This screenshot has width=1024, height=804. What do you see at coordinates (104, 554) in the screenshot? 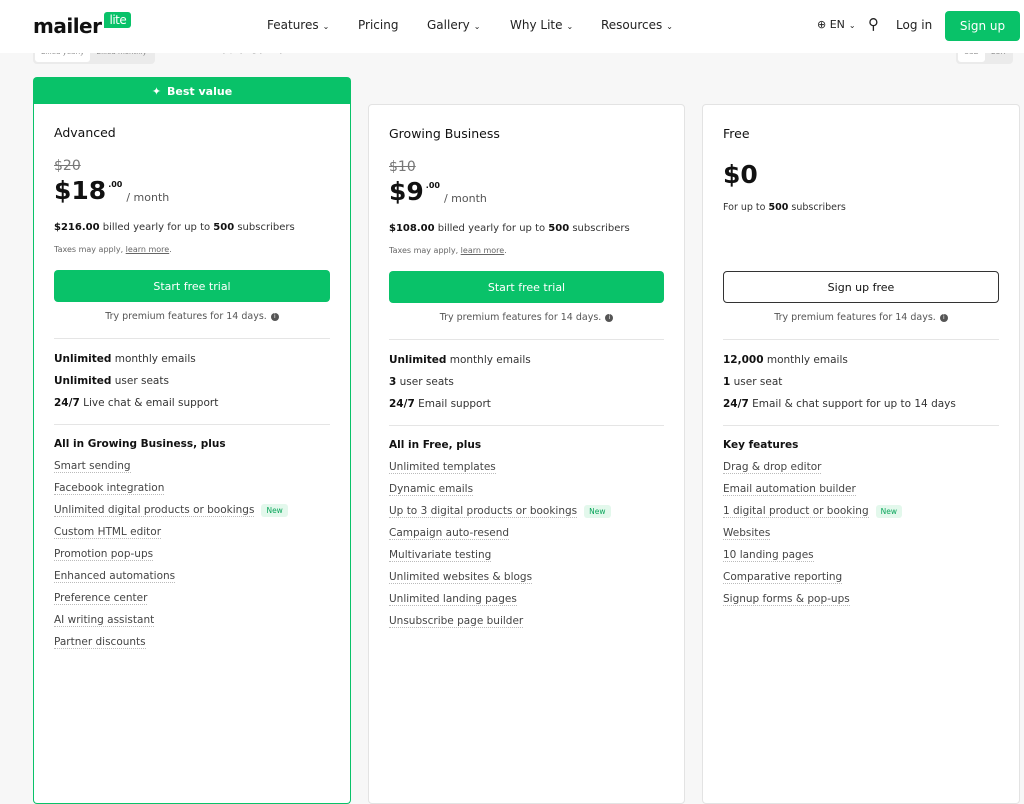
I see `feature-name: Promotion pop-ups` at bounding box center [104, 554].